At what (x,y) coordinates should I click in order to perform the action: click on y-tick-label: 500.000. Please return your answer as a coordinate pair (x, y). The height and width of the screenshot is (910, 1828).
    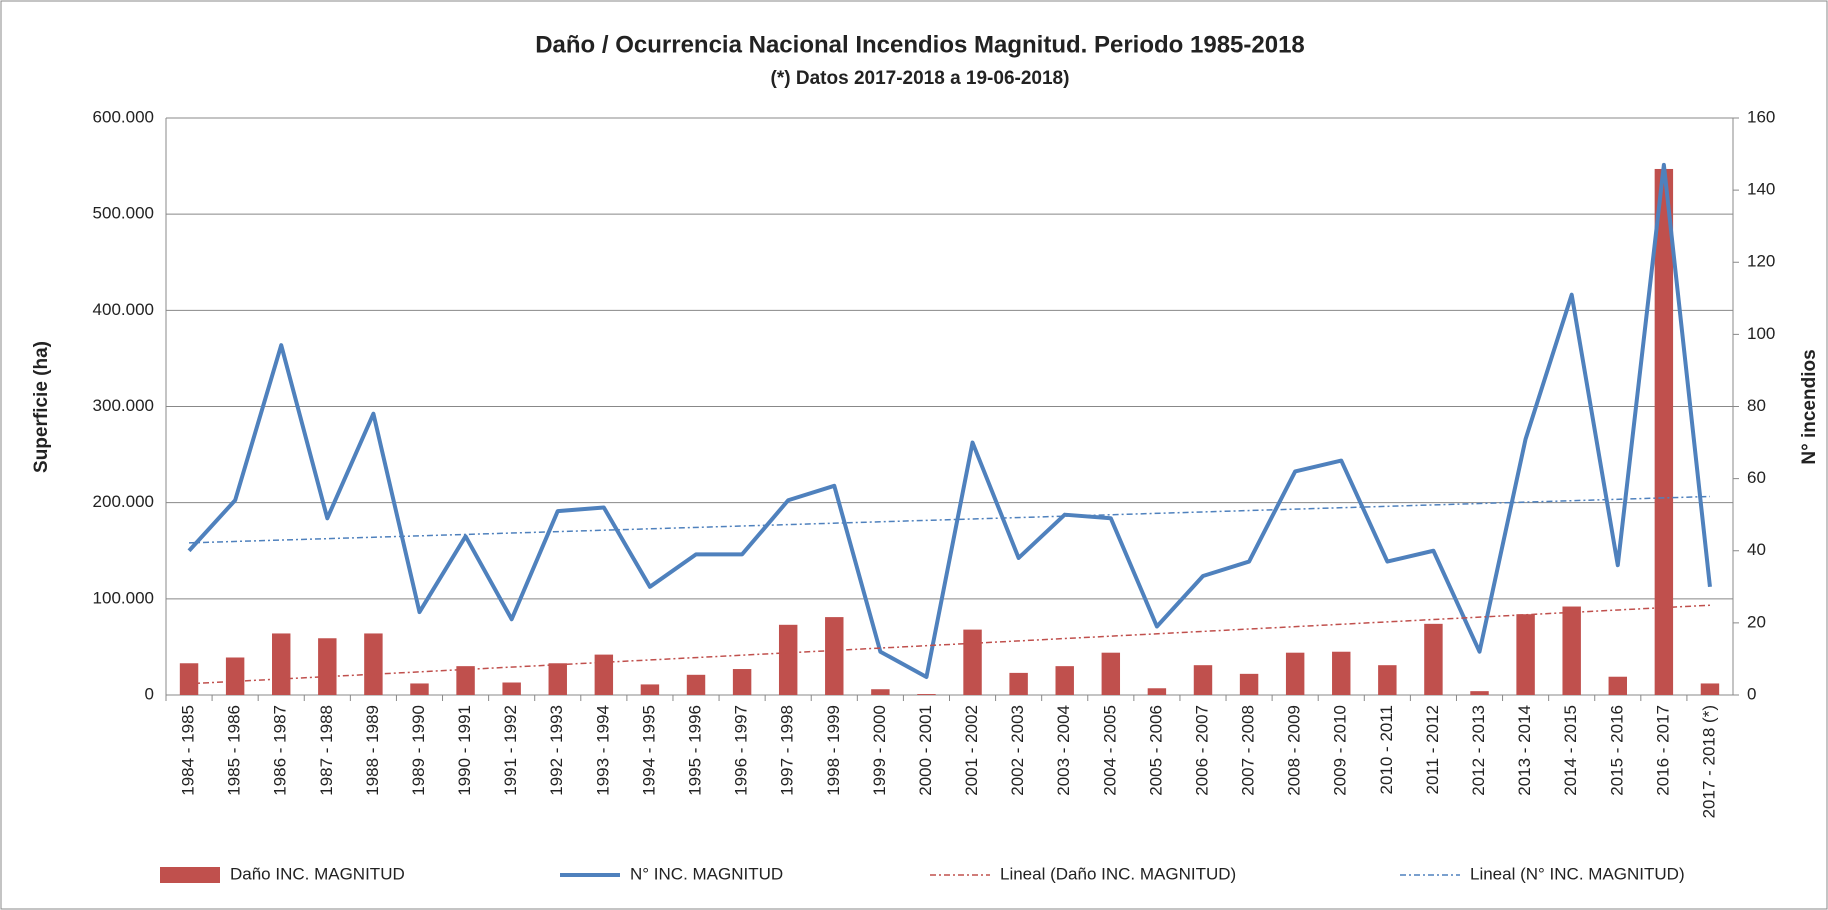
    Looking at the image, I should click on (123, 213).